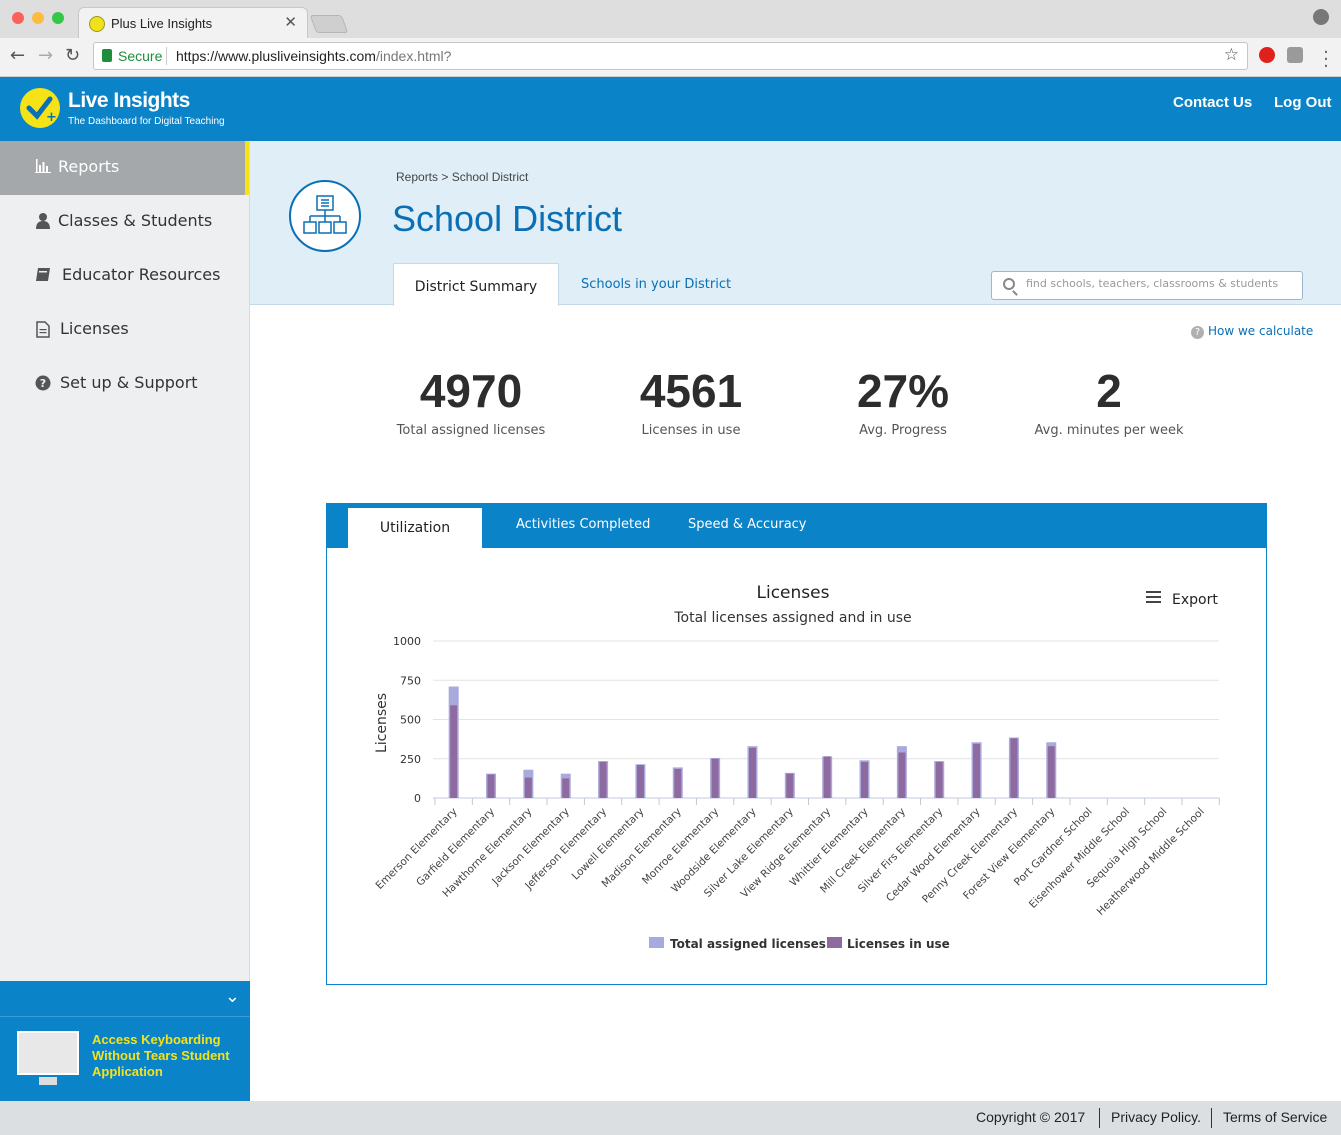  What do you see at coordinates (43, 329) in the screenshot?
I see `document-icon` at bounding box center [43, 329].